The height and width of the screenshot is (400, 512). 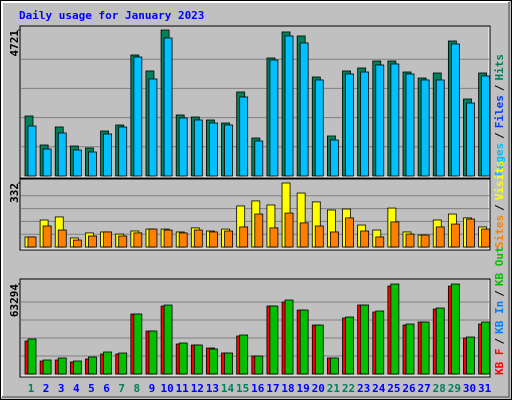 I want to click on x-tick-label: 10, so click(x=166, y=388).